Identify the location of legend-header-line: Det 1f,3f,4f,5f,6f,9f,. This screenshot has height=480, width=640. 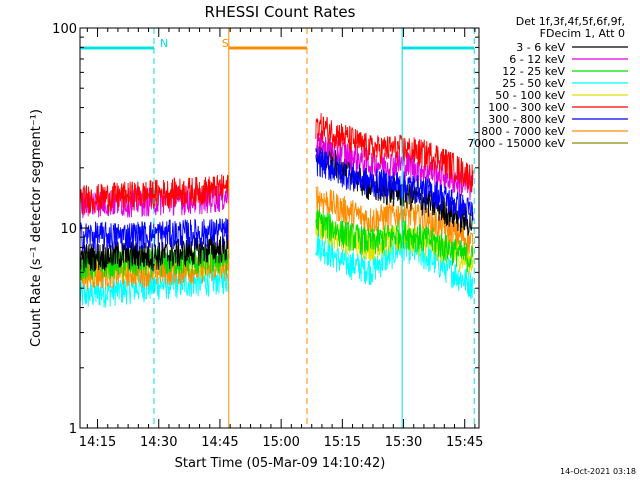
(570, 21).